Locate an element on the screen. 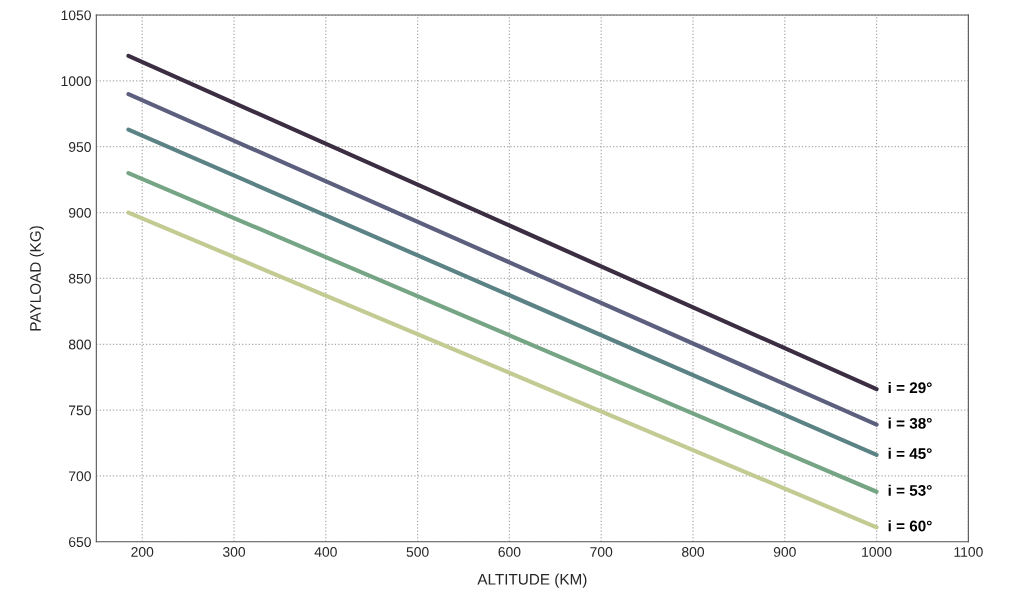 The width and height of the screenshot is (1014, 602). y-tick-label: 800 is located at coordinates (79, 344).